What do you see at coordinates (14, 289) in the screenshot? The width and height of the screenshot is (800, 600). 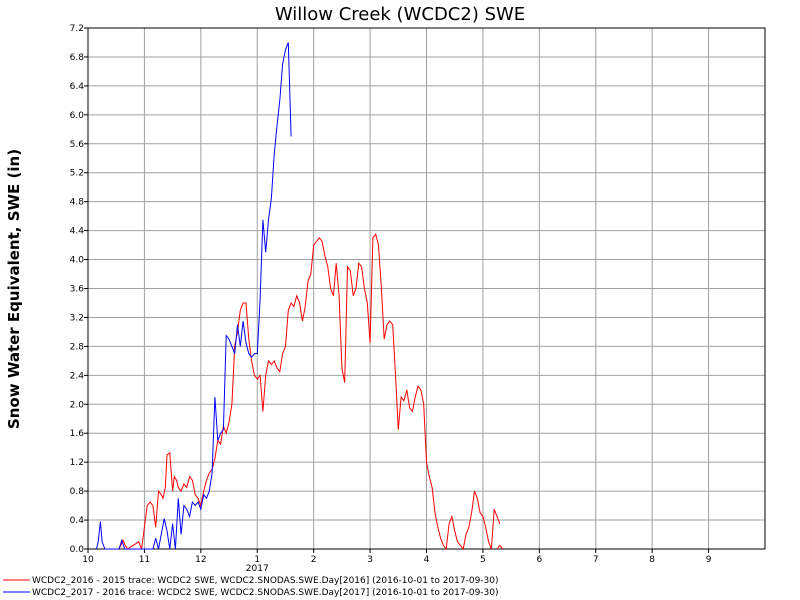 I see `y-axis-label: Snow Water Equivalent, SWE (in)` at bounding box center [14, 289].